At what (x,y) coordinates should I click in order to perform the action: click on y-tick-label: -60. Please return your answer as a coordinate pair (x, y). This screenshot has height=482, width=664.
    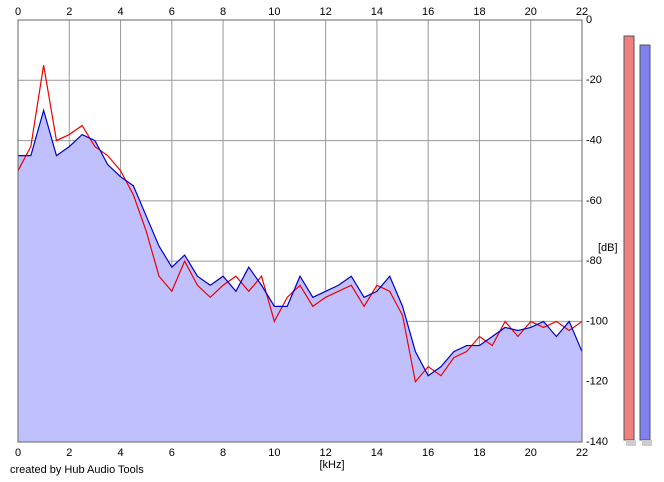
    Looking at the image, I should click on (594, 201).